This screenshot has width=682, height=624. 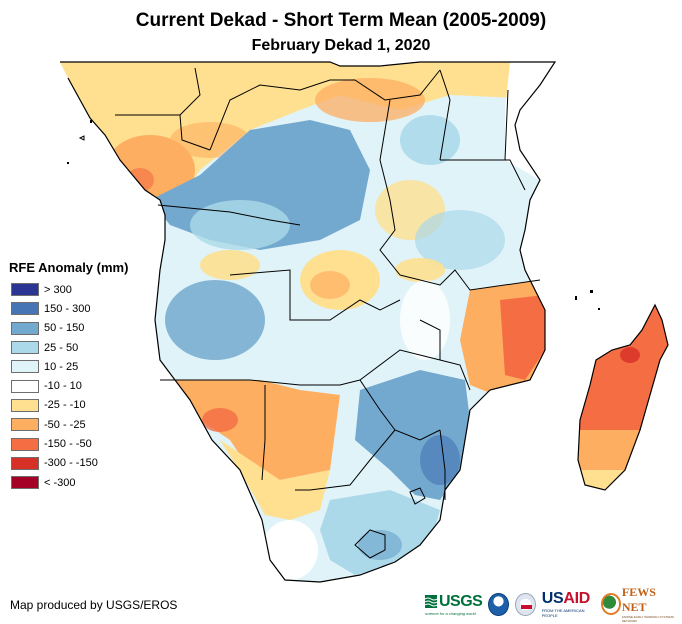 I want to click on legend-label: -150 - -50, so click(x=68, y=444).